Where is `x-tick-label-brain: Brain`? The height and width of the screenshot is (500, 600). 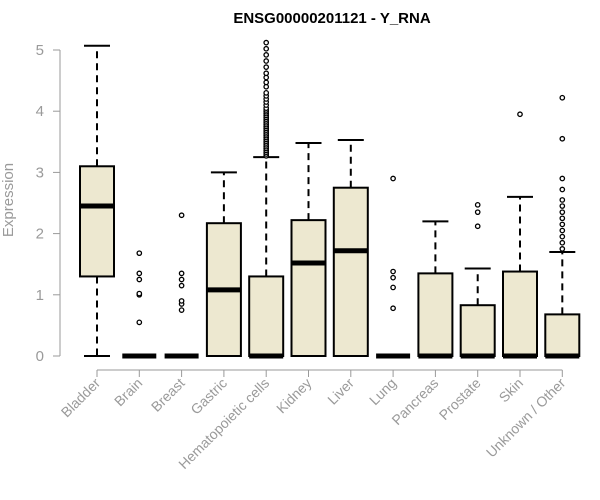 x-tick-label-brain: Brain is located at coordinates (128, 392).